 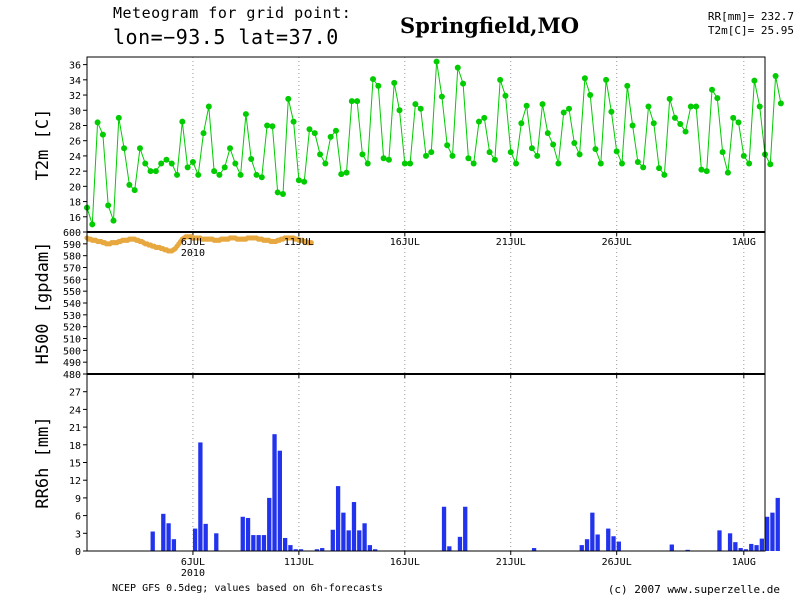 I want to click on y-tick-label: 520, so click(x=72, y=328).